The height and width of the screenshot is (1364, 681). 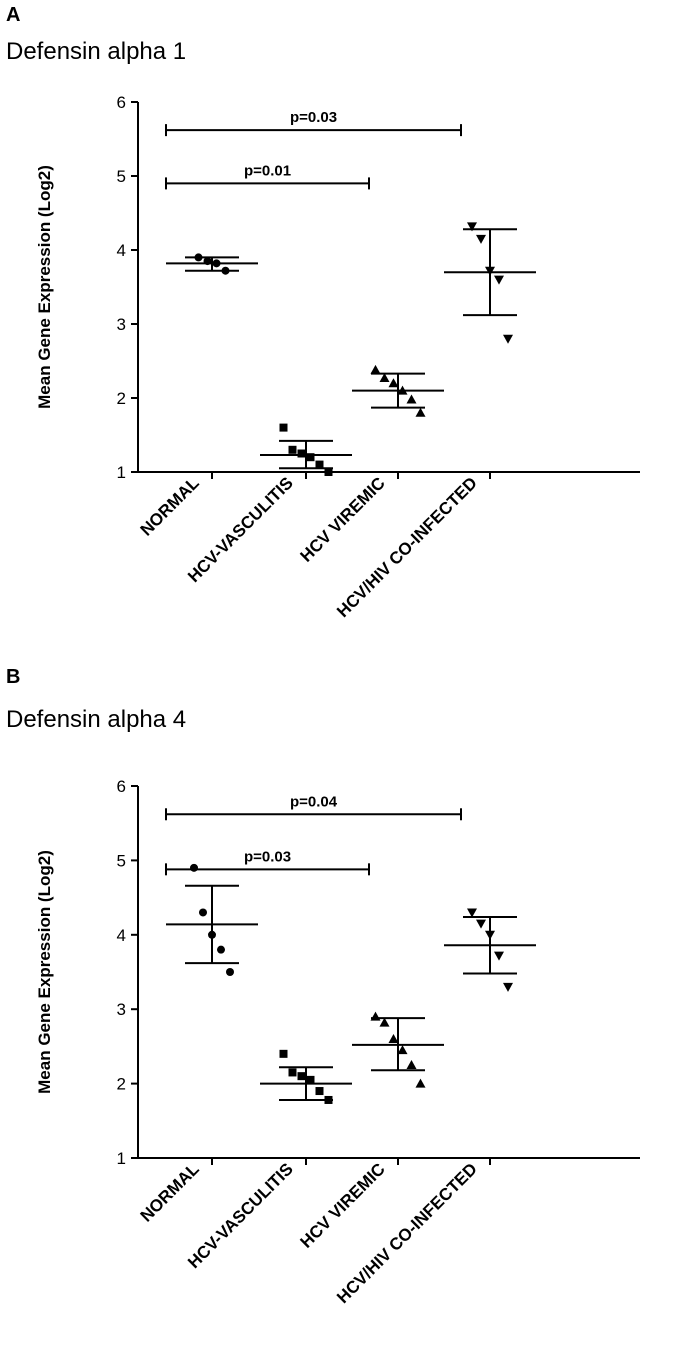 I want to click on panel-b-title: Defensin alpha 4, so click(x=96, y=719).